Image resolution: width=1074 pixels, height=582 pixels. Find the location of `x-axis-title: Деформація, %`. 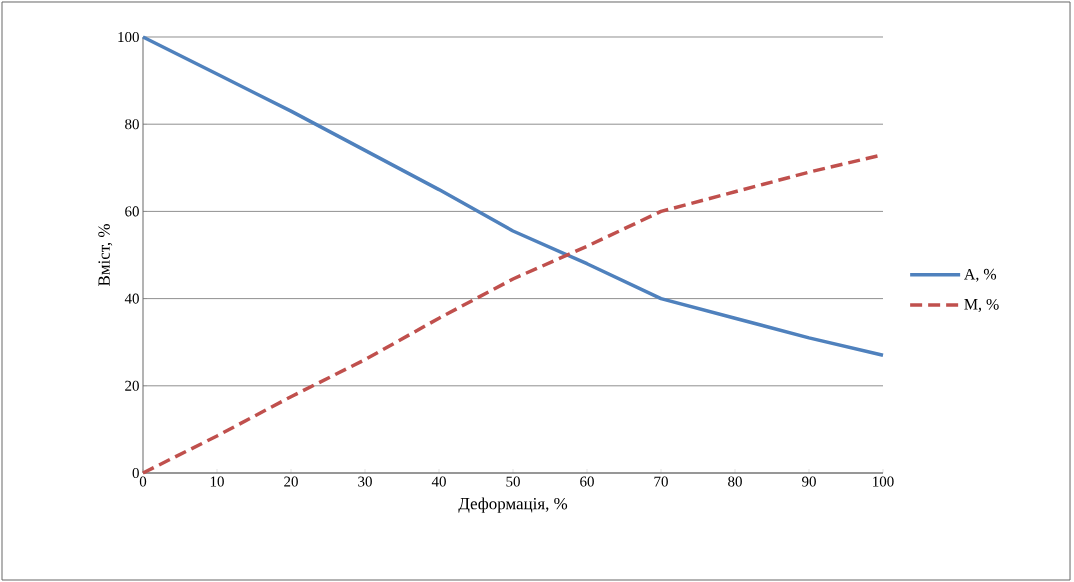

x-axis-title: Деформація, % is located at coordinates (513, 505).